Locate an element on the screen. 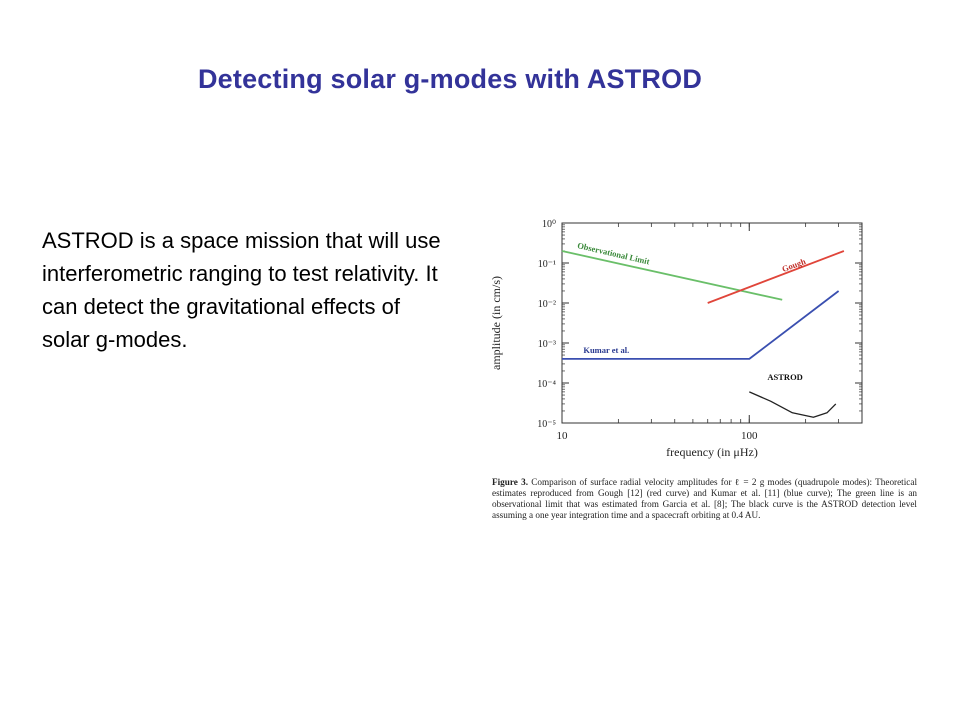 Image resolution: width=960 pixels, height=720 pixels. y-tick-label: 10⁻¹ is located at coordinates (547, 264).